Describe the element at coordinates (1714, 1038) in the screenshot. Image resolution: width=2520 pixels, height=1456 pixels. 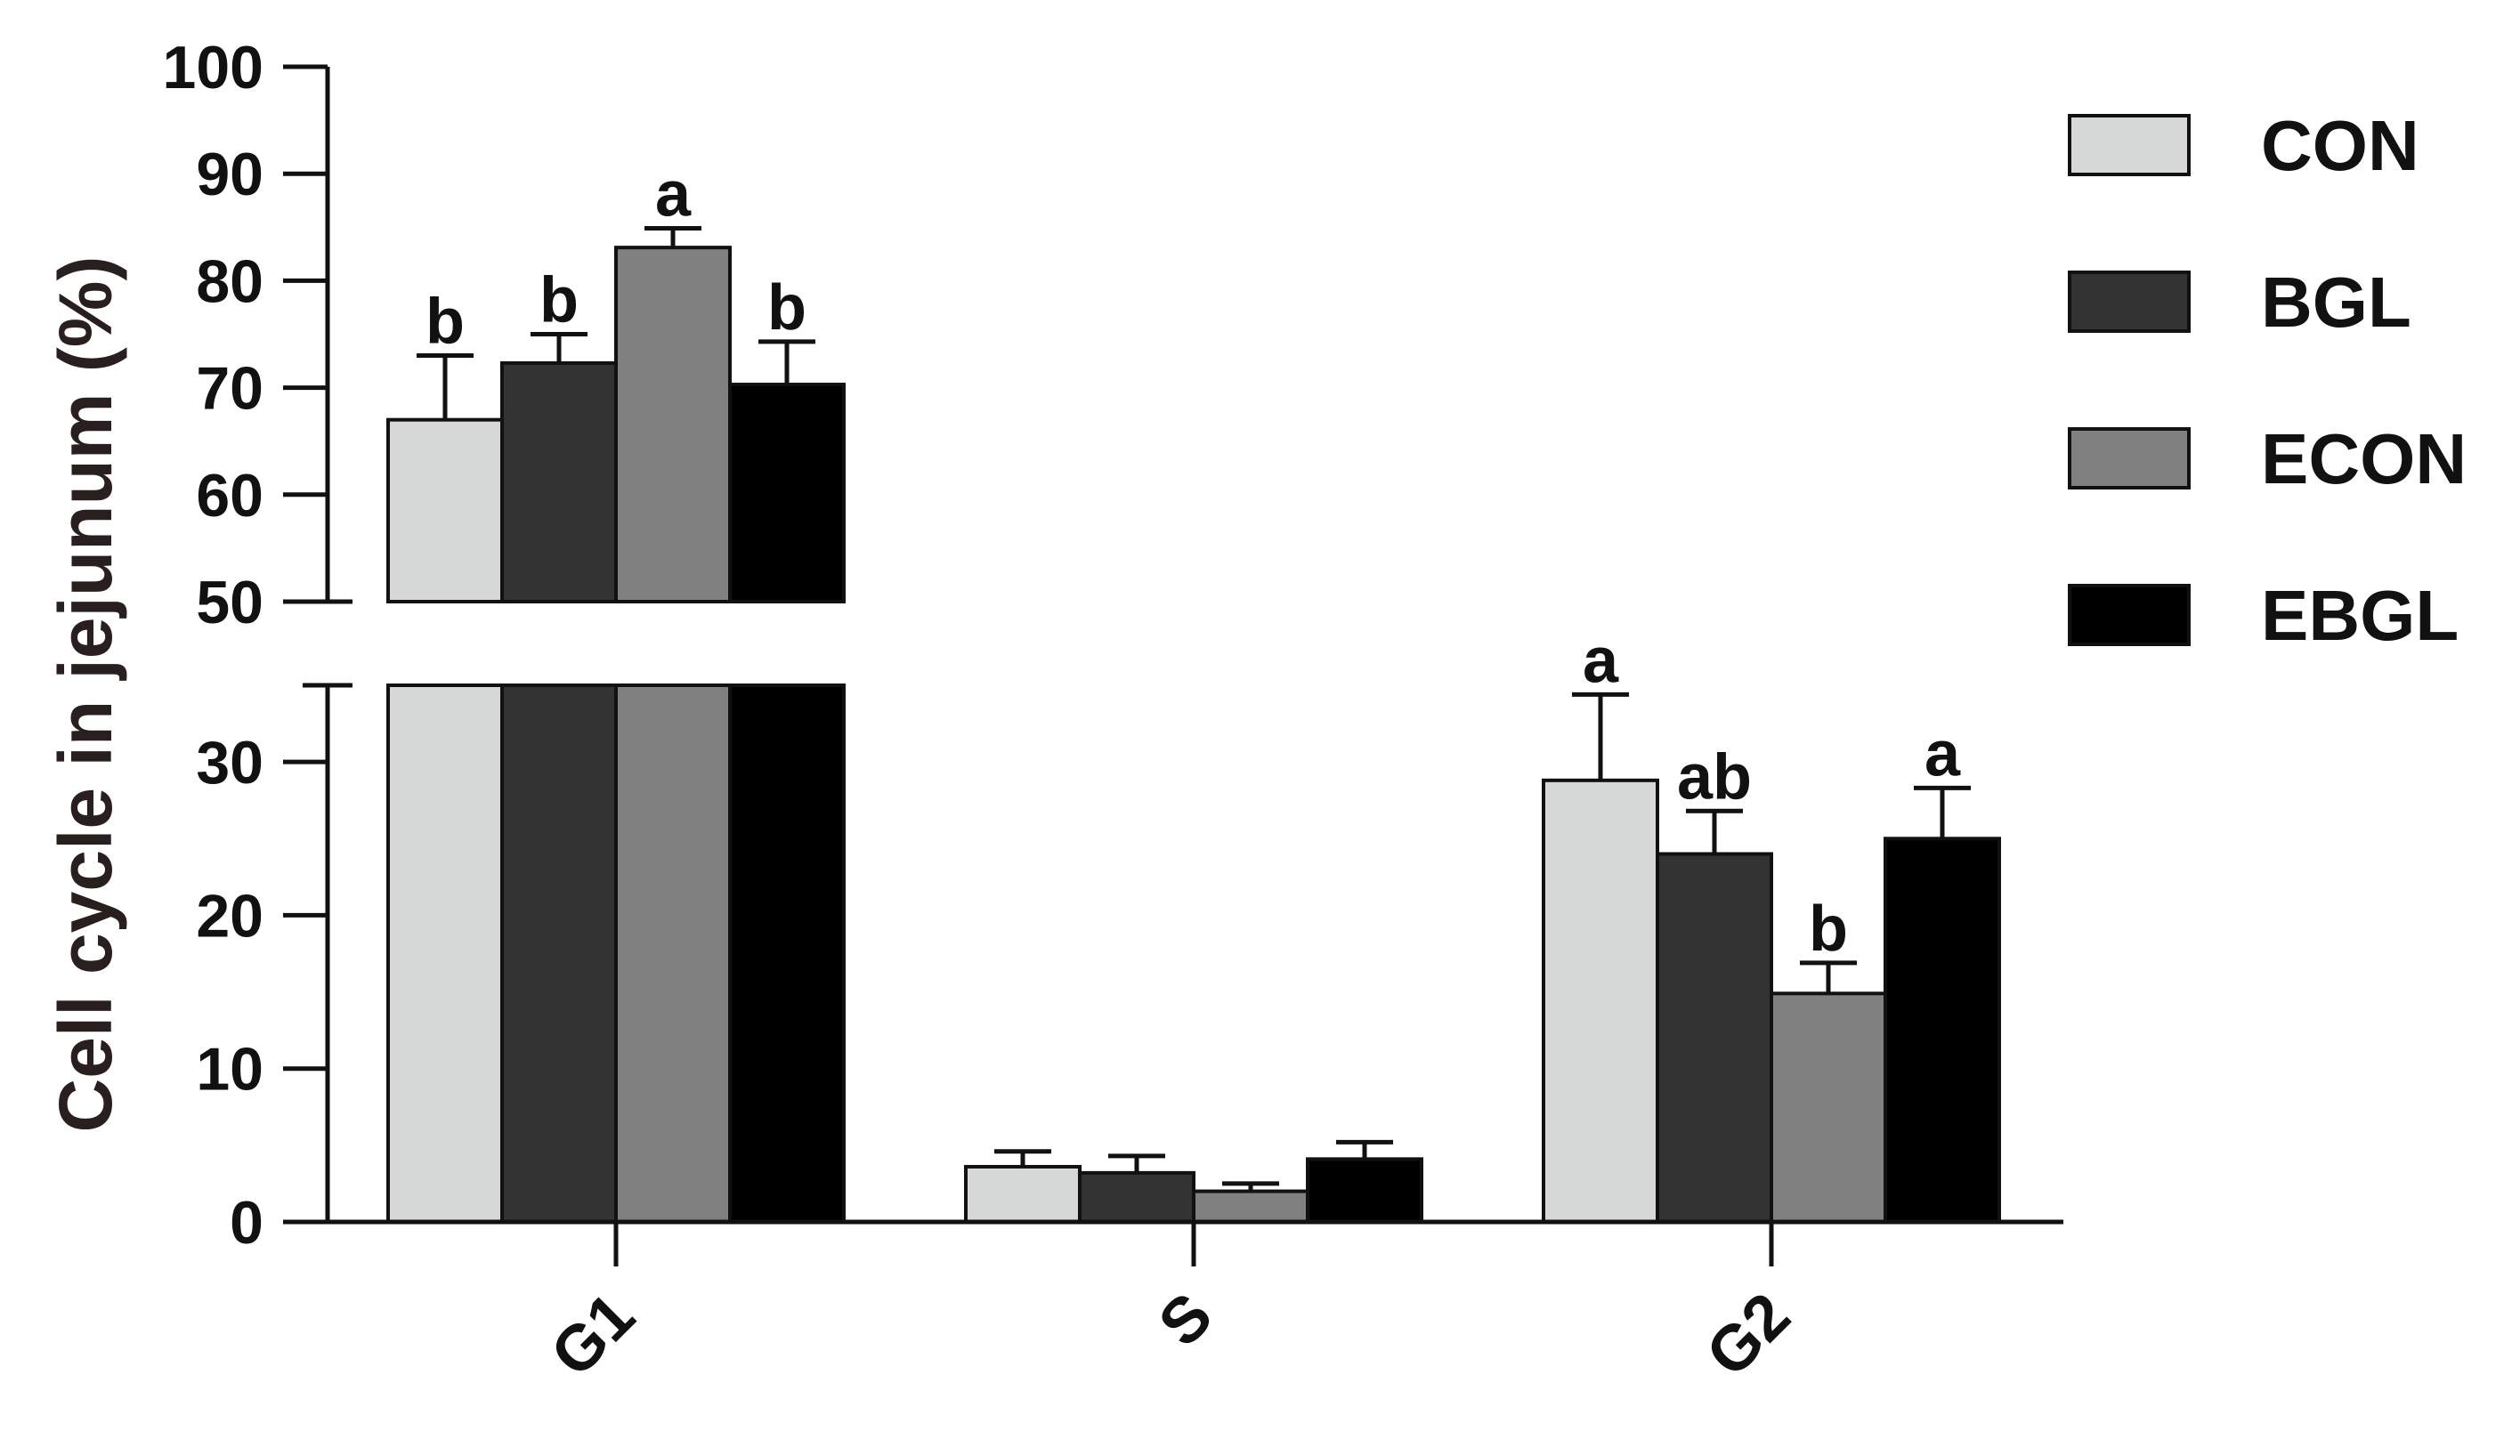
I see `bar-bgl-g2` at that location.